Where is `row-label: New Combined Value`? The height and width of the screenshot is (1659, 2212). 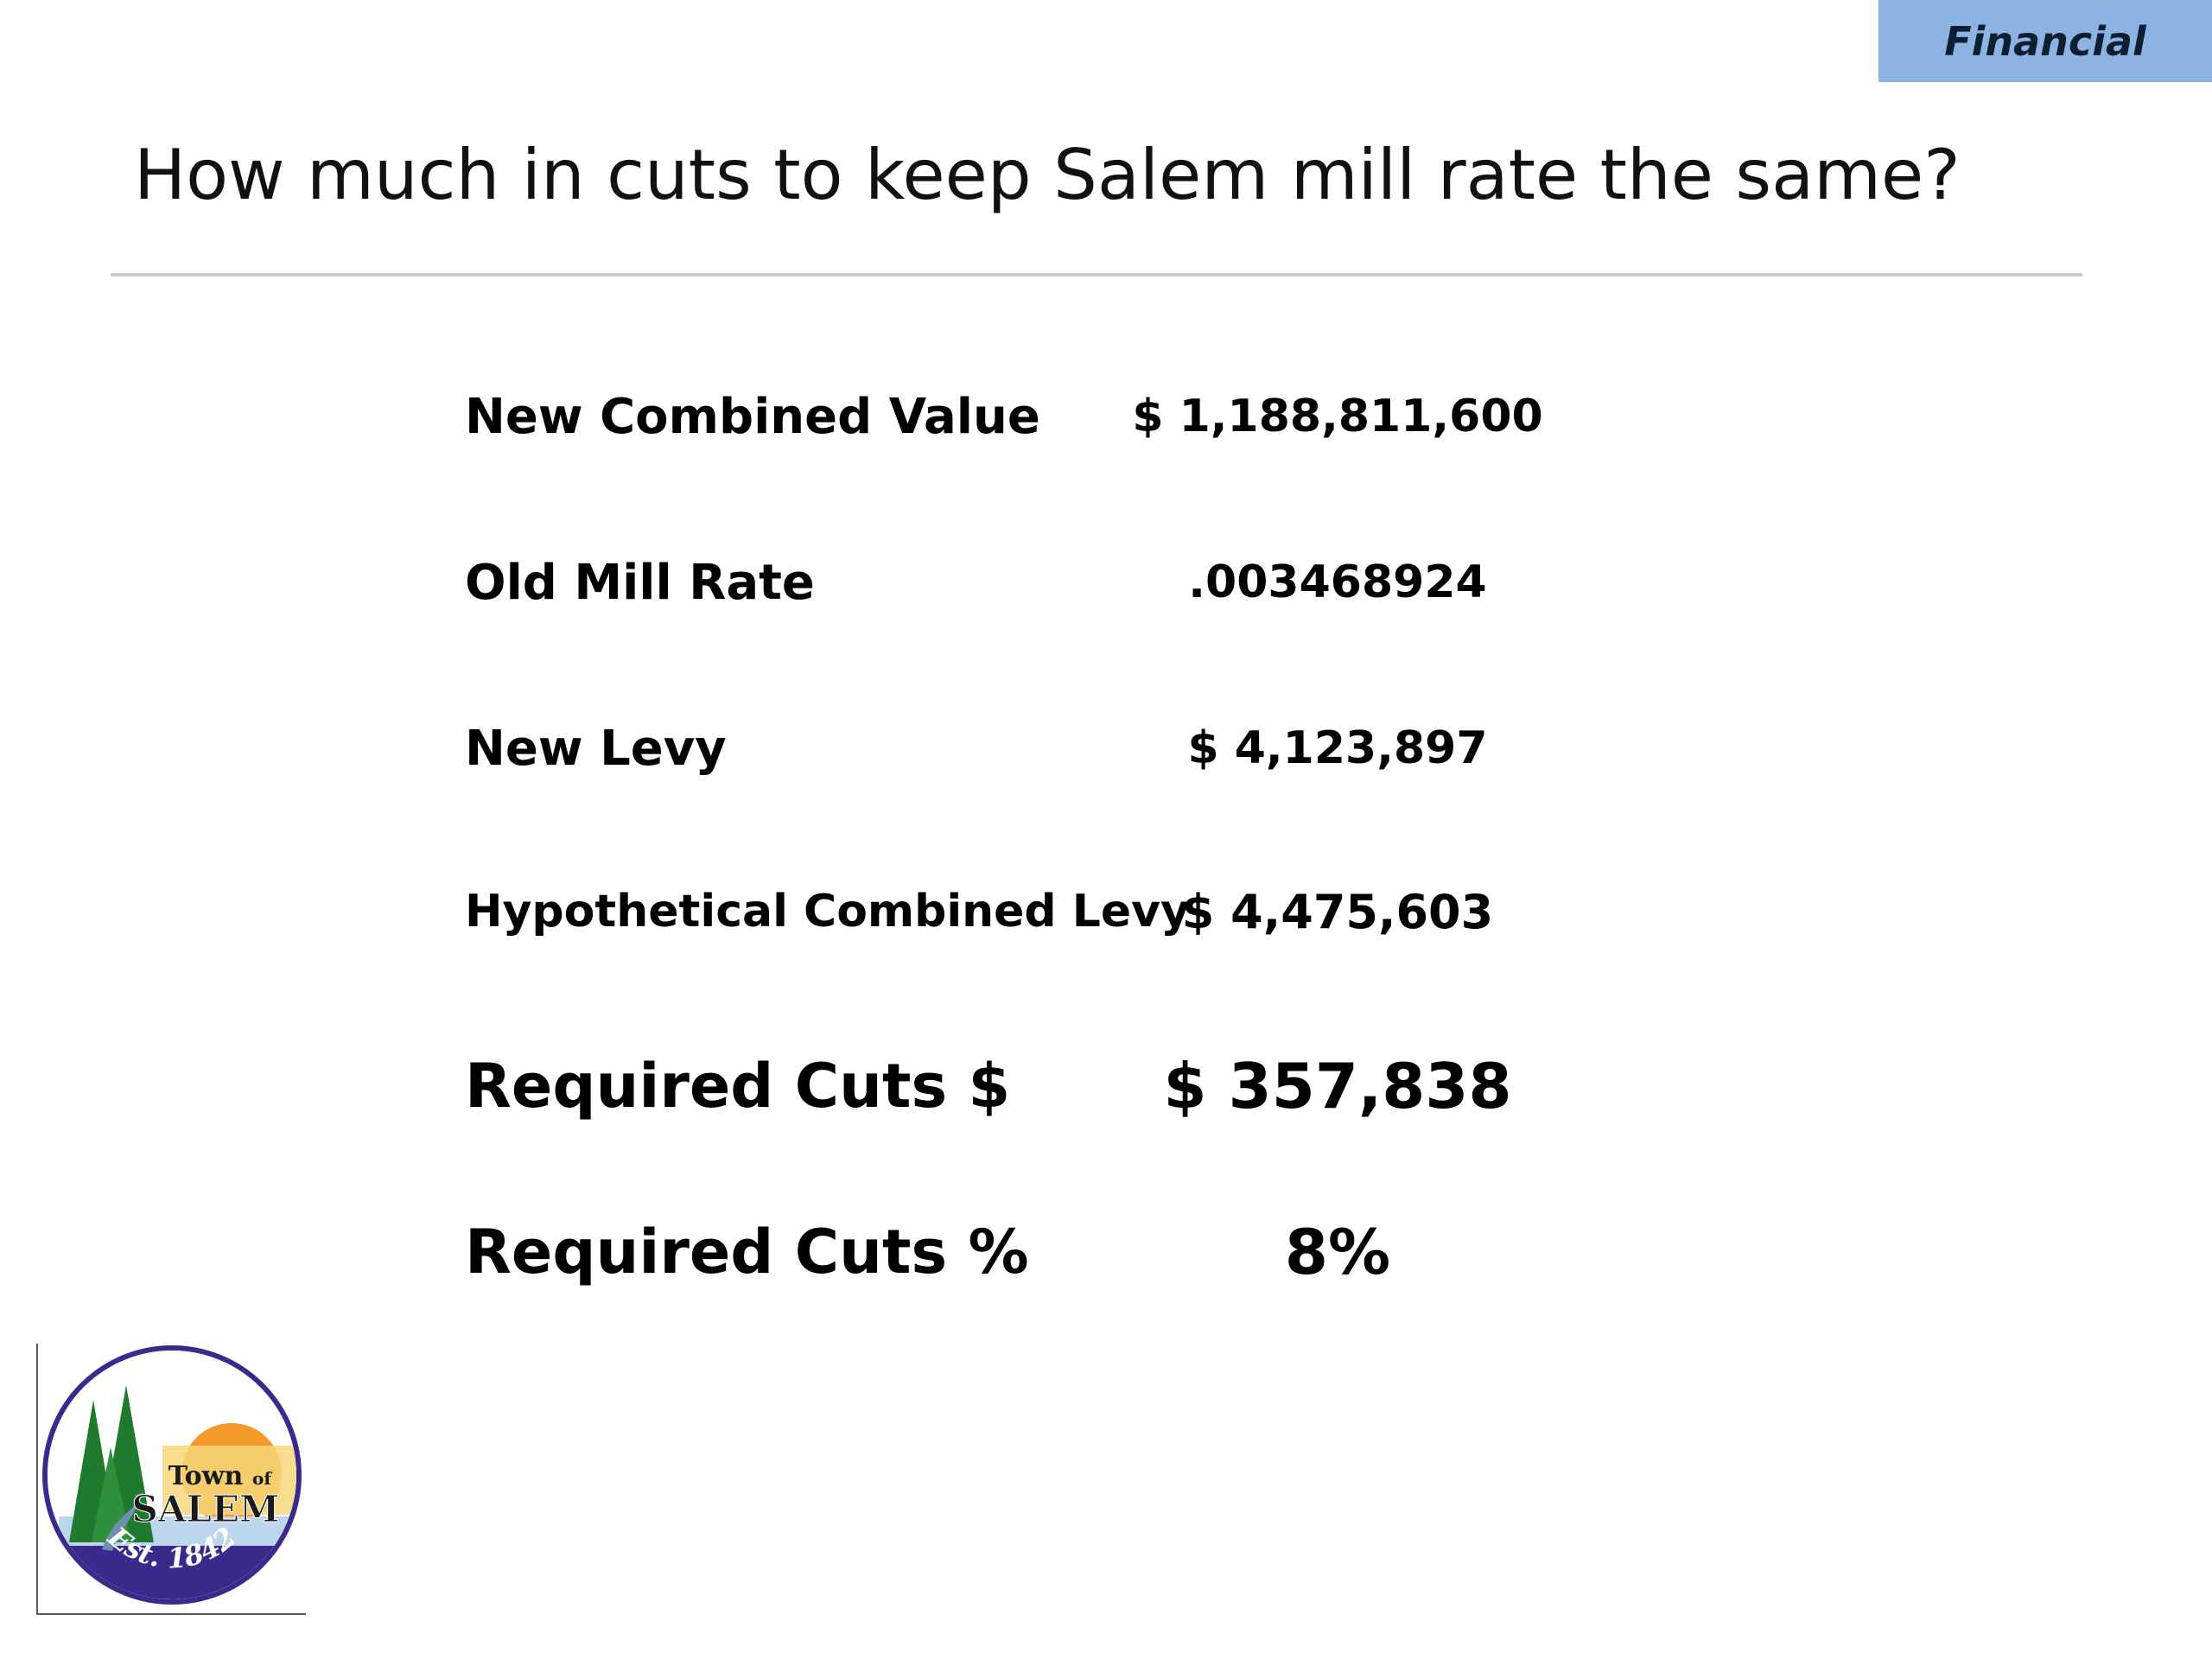
row-label: New Combined Value is located at coordinates (752, 416).